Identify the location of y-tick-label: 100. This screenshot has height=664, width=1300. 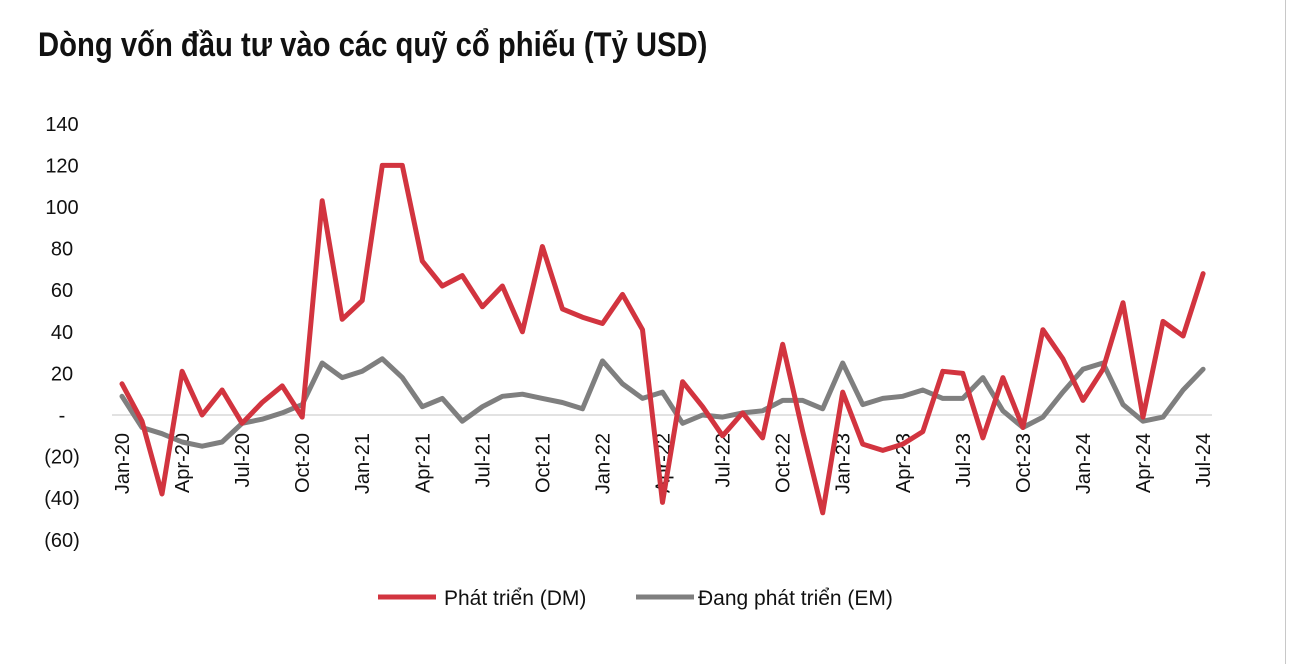
(61, 208).